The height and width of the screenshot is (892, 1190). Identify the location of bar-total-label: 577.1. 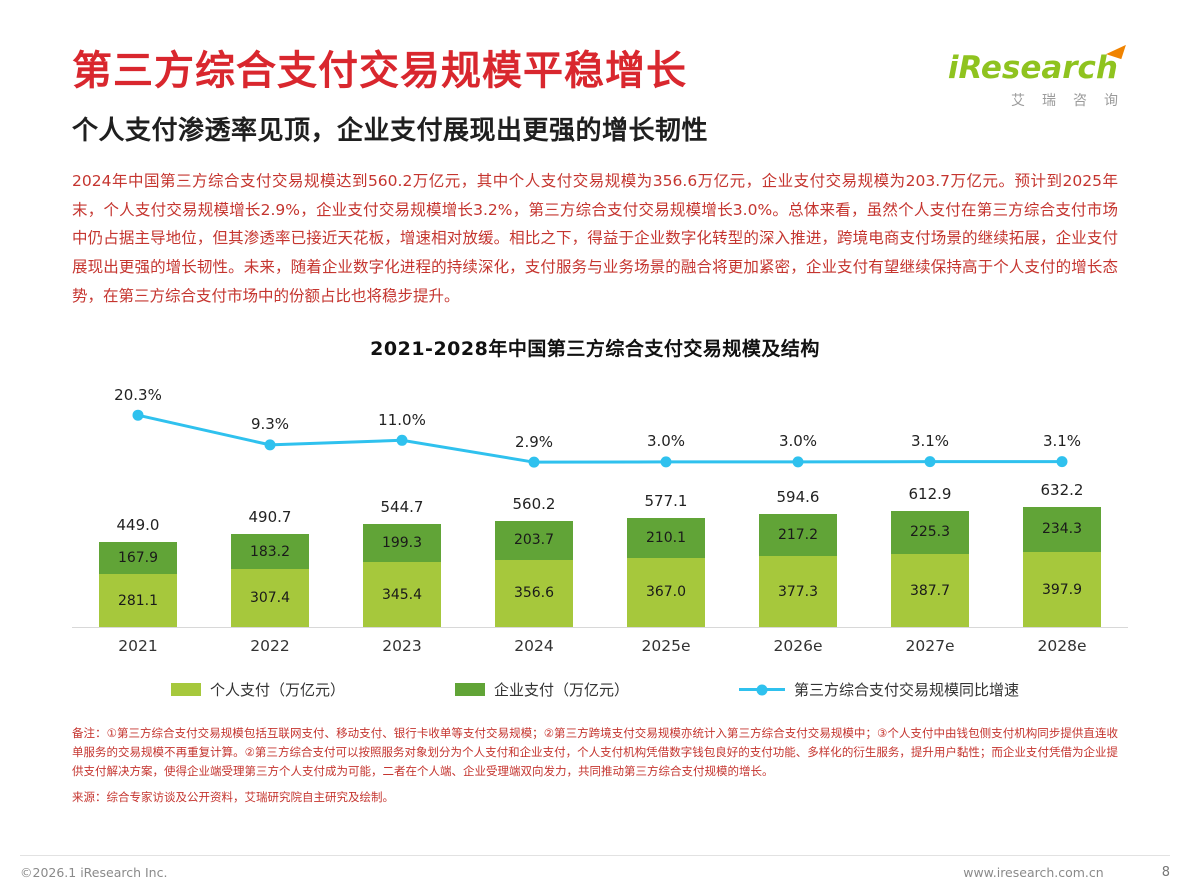
(666, 500).